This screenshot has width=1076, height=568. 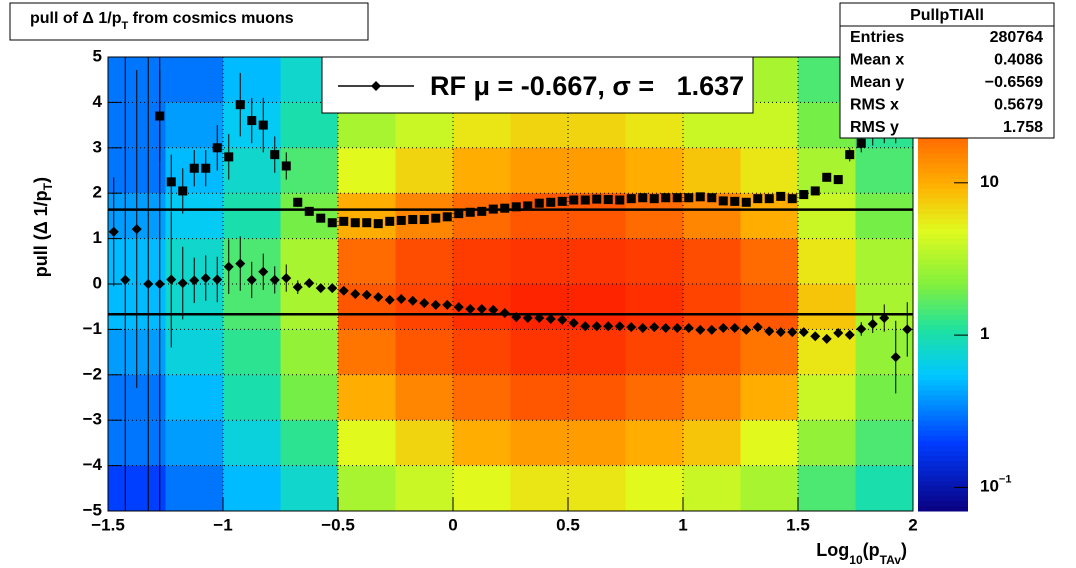 What do you see at coordinates (891, 560) in the screenshot?
I see `xlabel-sub2: TAv` at bounding box center [891, 560].